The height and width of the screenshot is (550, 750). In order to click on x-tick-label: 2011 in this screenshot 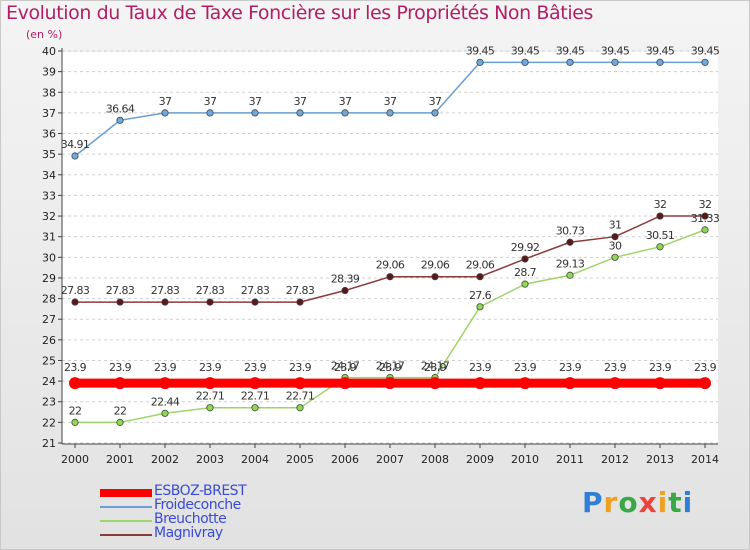, I will do `click(570, 459)`.